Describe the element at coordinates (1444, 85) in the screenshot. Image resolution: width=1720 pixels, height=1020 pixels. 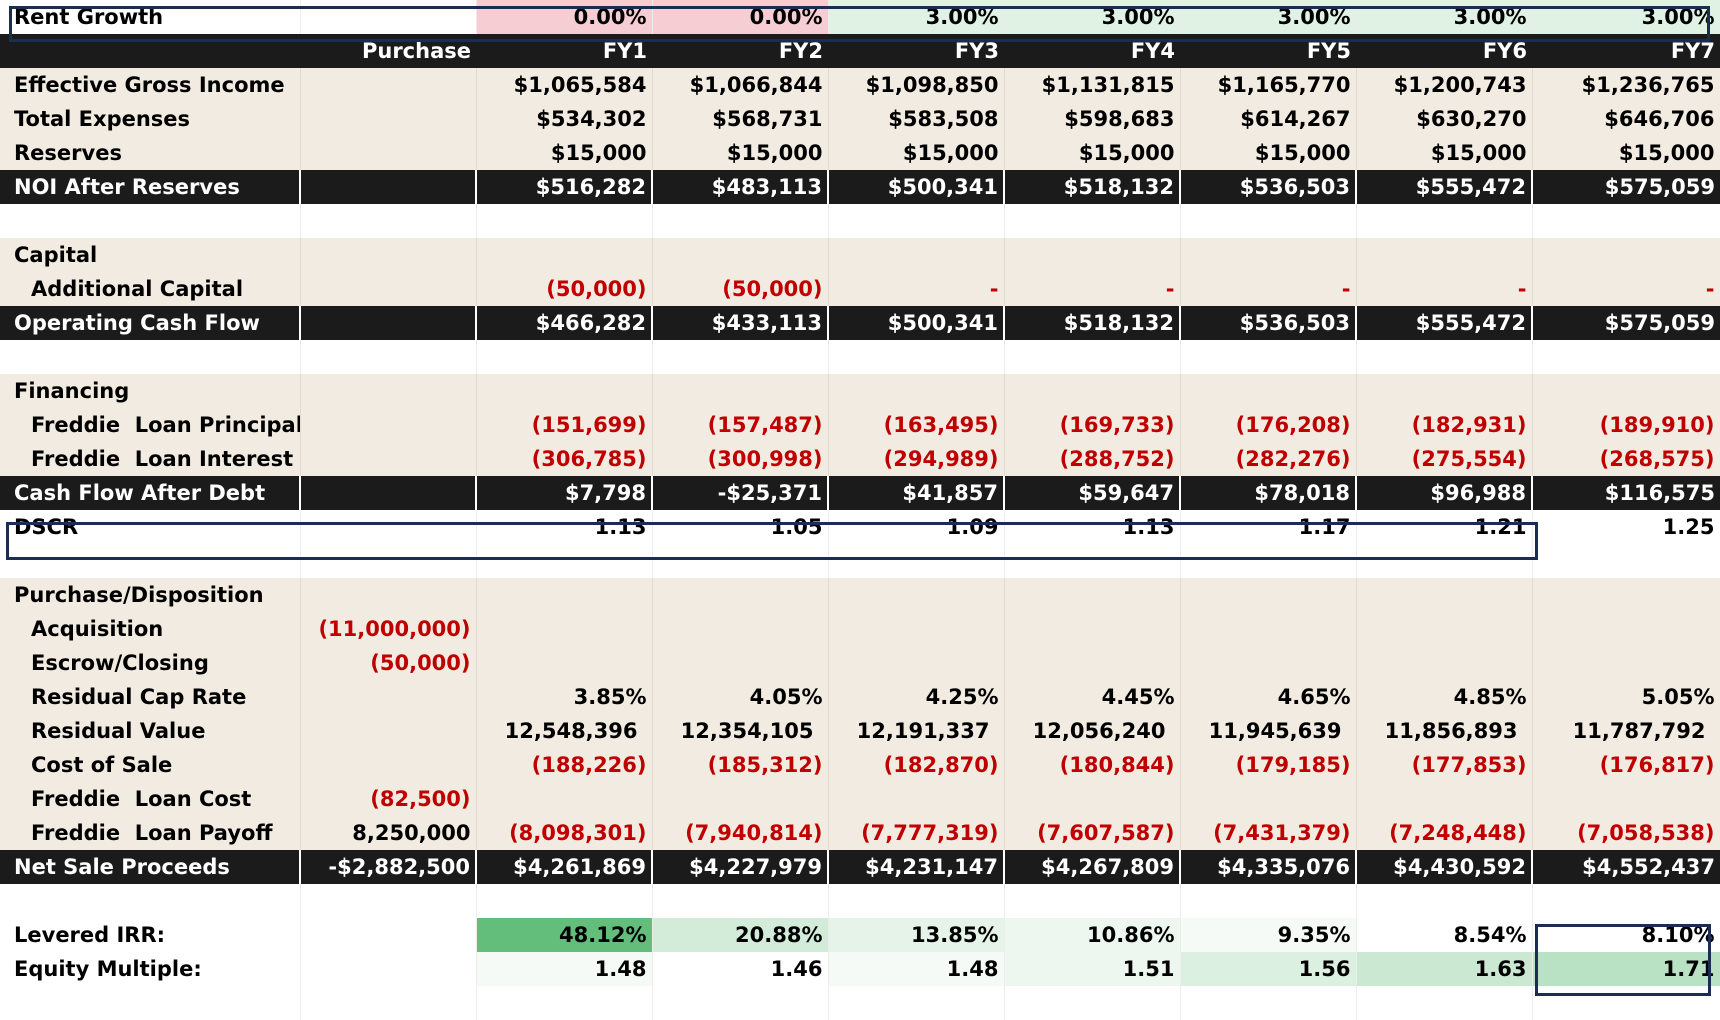
I see `egi-cell: $1,200,743` at that location.